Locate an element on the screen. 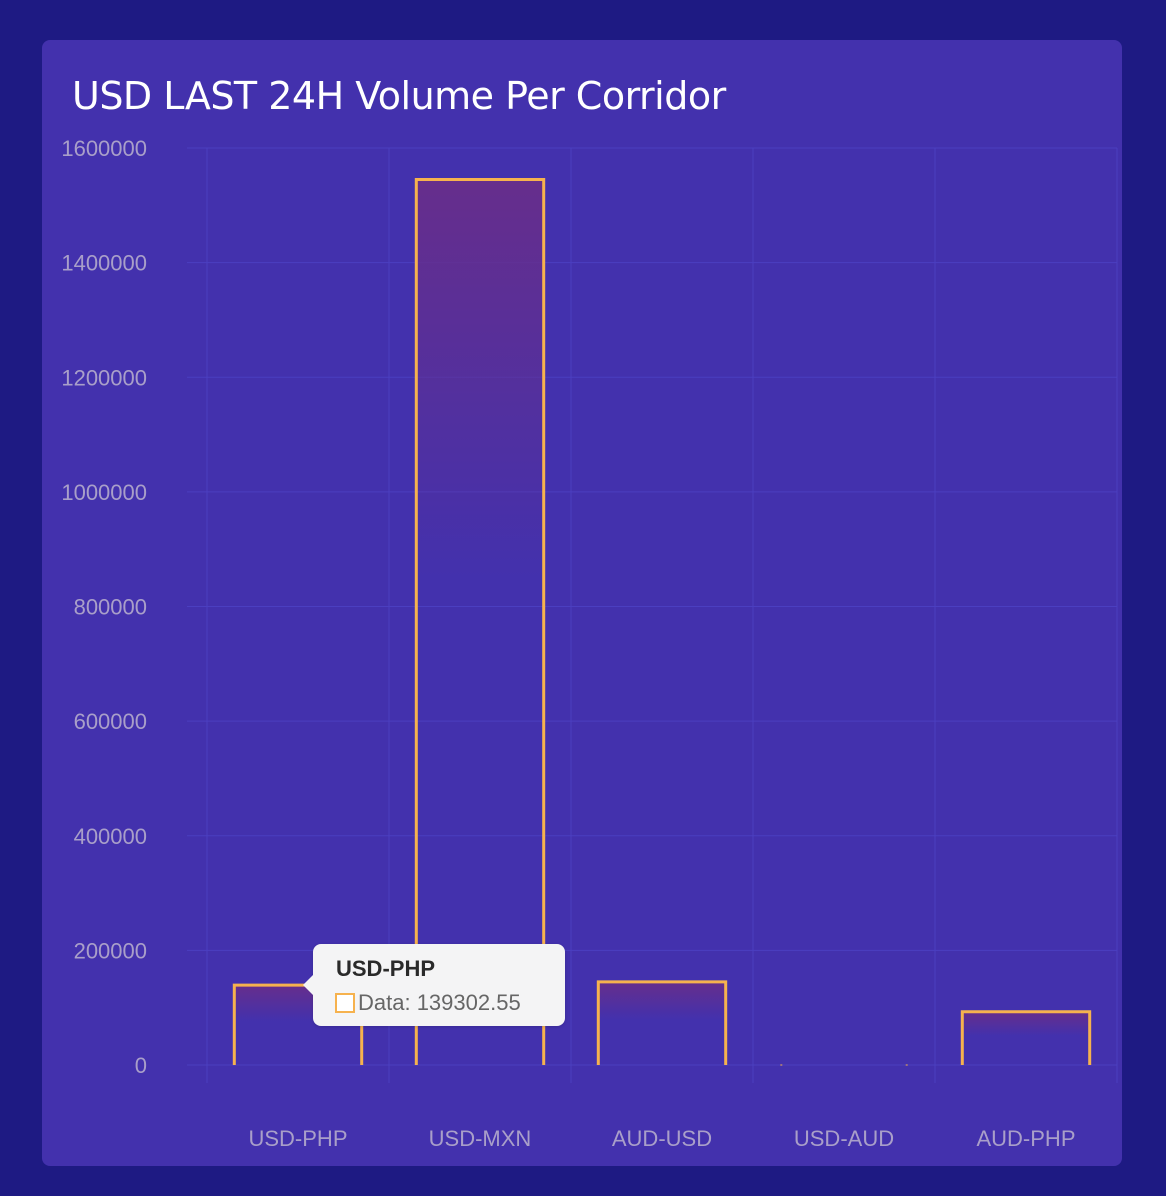 The height and width of the screenshot is (1196, 1166). x-tick-label: USD-PHP is located at coordinates (297, 1138).